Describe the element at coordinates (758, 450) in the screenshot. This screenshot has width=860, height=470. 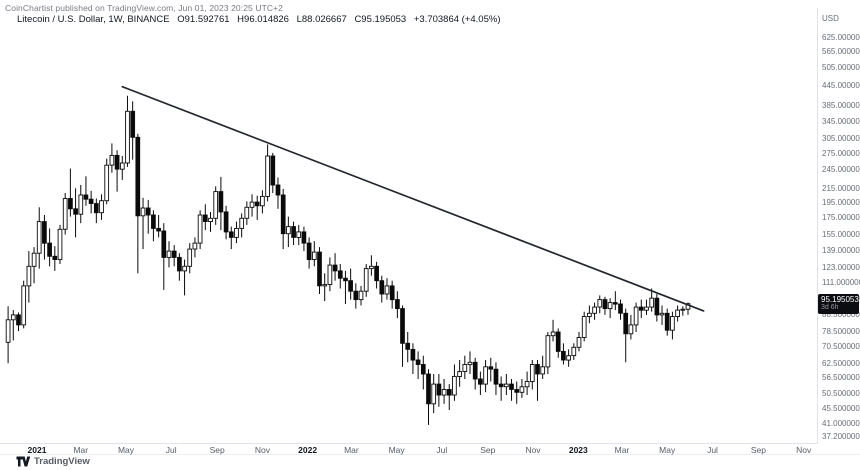
I see `time-axis-month-label: Sep` at that location.